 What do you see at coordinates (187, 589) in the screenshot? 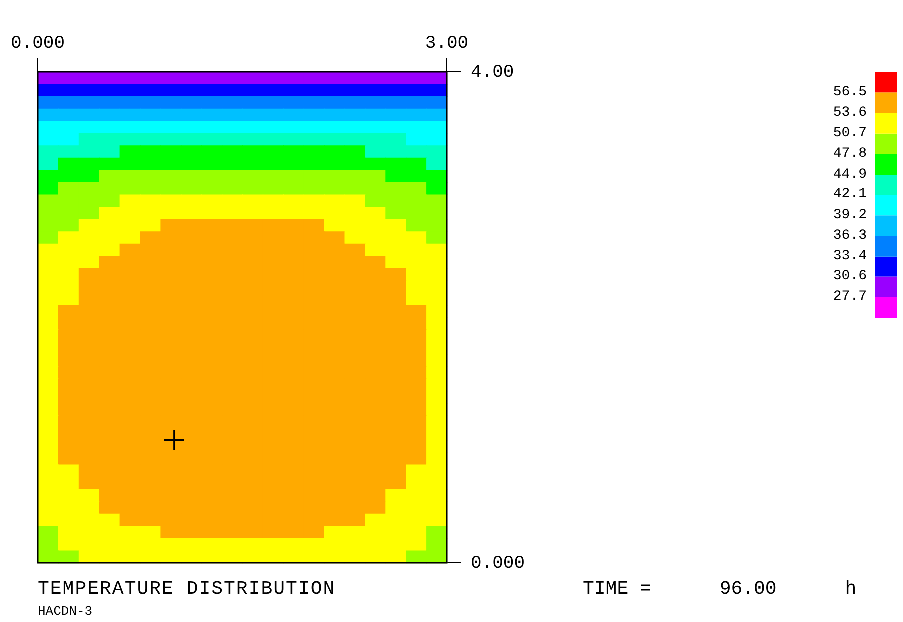
I see `text: TEMPERATURE DISTRIBUTION` at bounding box center [187, 589].